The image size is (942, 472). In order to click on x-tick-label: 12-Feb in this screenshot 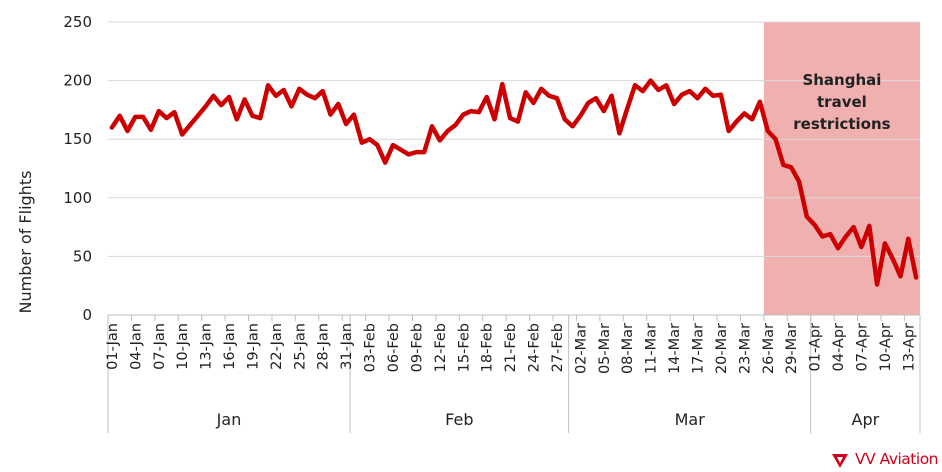, I will do `click(441, 347)`.